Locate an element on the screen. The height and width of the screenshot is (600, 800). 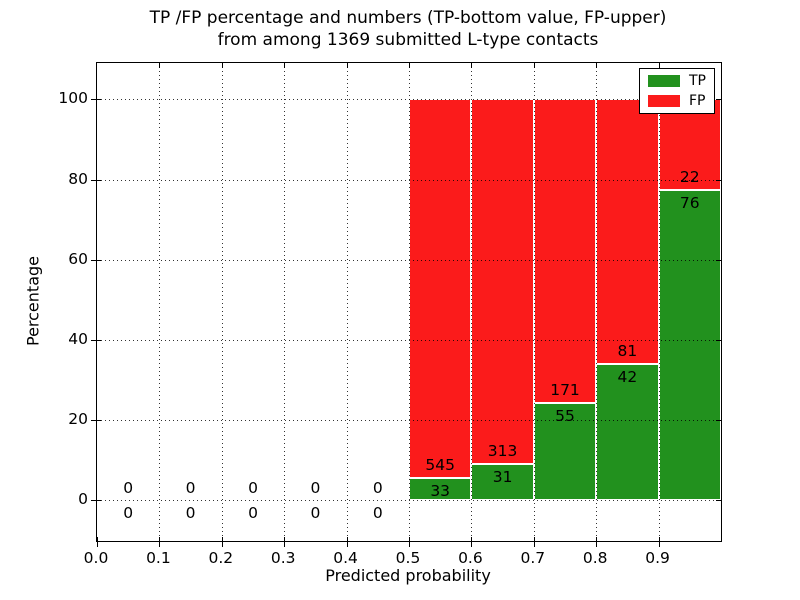
y-tick-label: 100 is located at coordinates (73, 98).